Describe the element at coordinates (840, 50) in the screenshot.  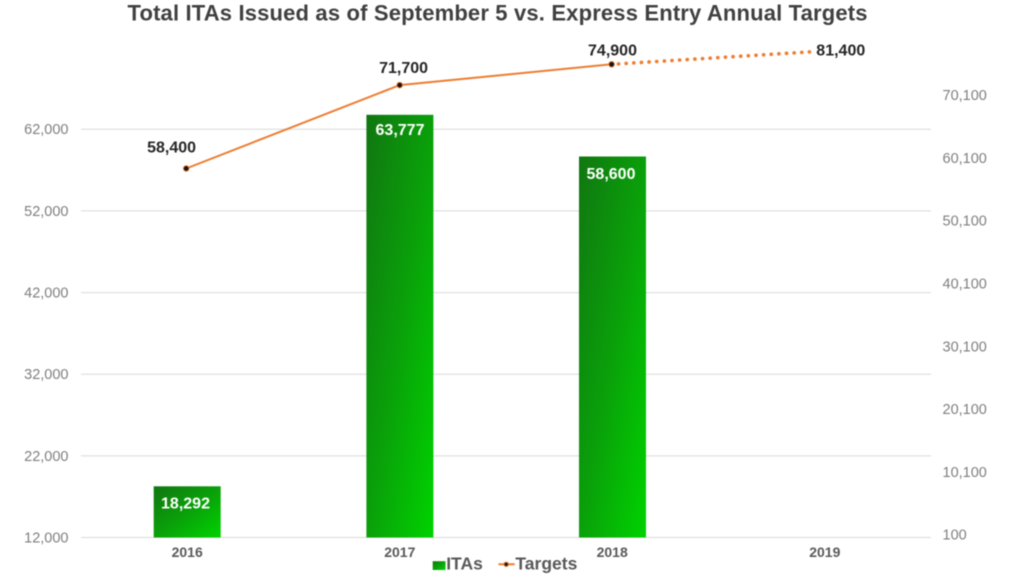
I see `svg-text: 81,400` at that location.